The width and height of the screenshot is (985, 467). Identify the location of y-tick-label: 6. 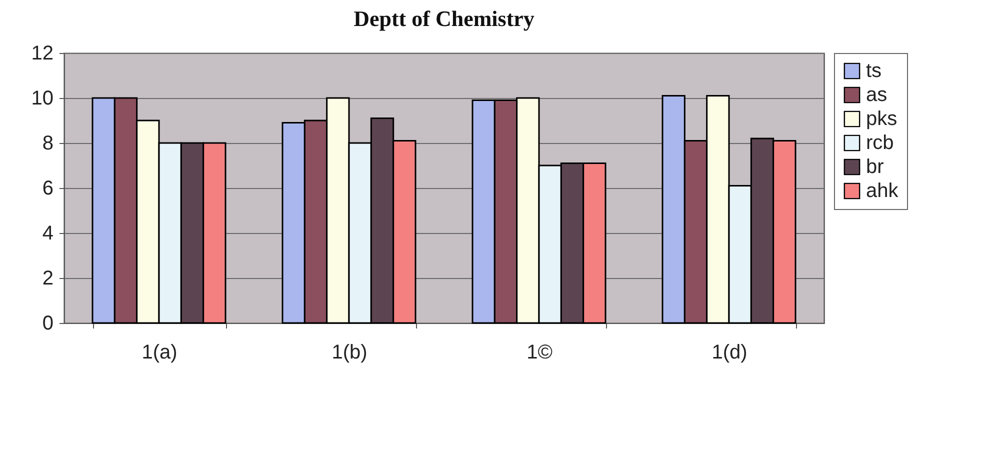
(48, 189).